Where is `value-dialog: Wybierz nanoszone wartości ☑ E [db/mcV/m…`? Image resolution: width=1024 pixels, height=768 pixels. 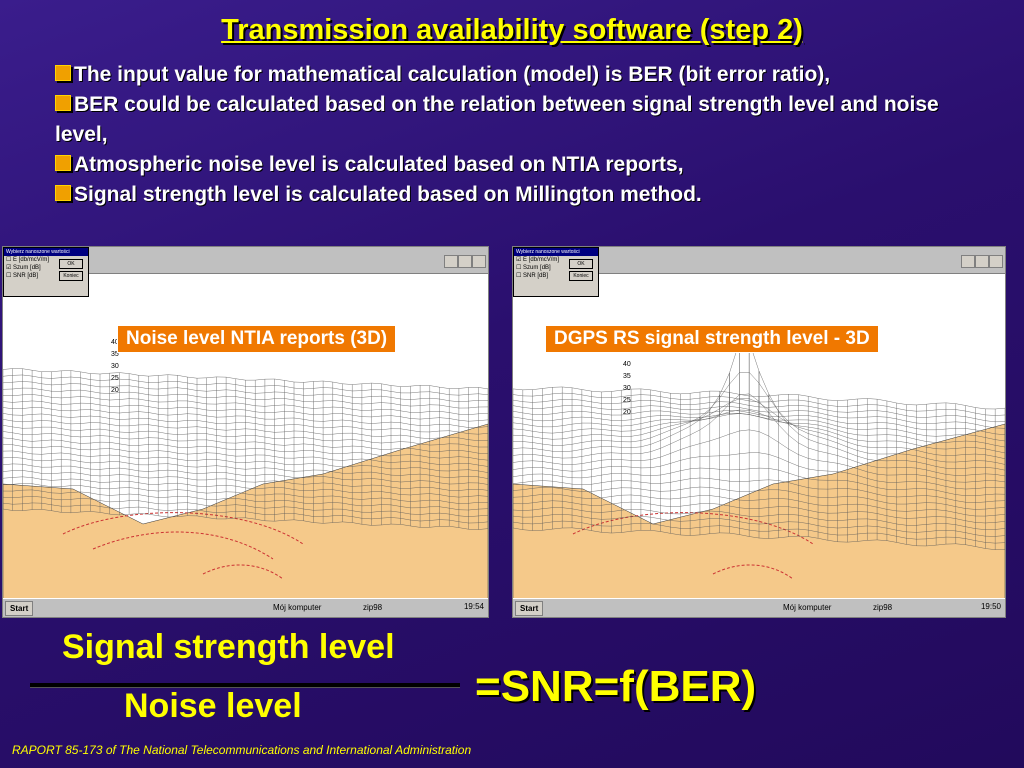
value-dialog: Wybierz nanoszone wartości ☑ E [db/mcV/m… is located at coordinates (556, 272).